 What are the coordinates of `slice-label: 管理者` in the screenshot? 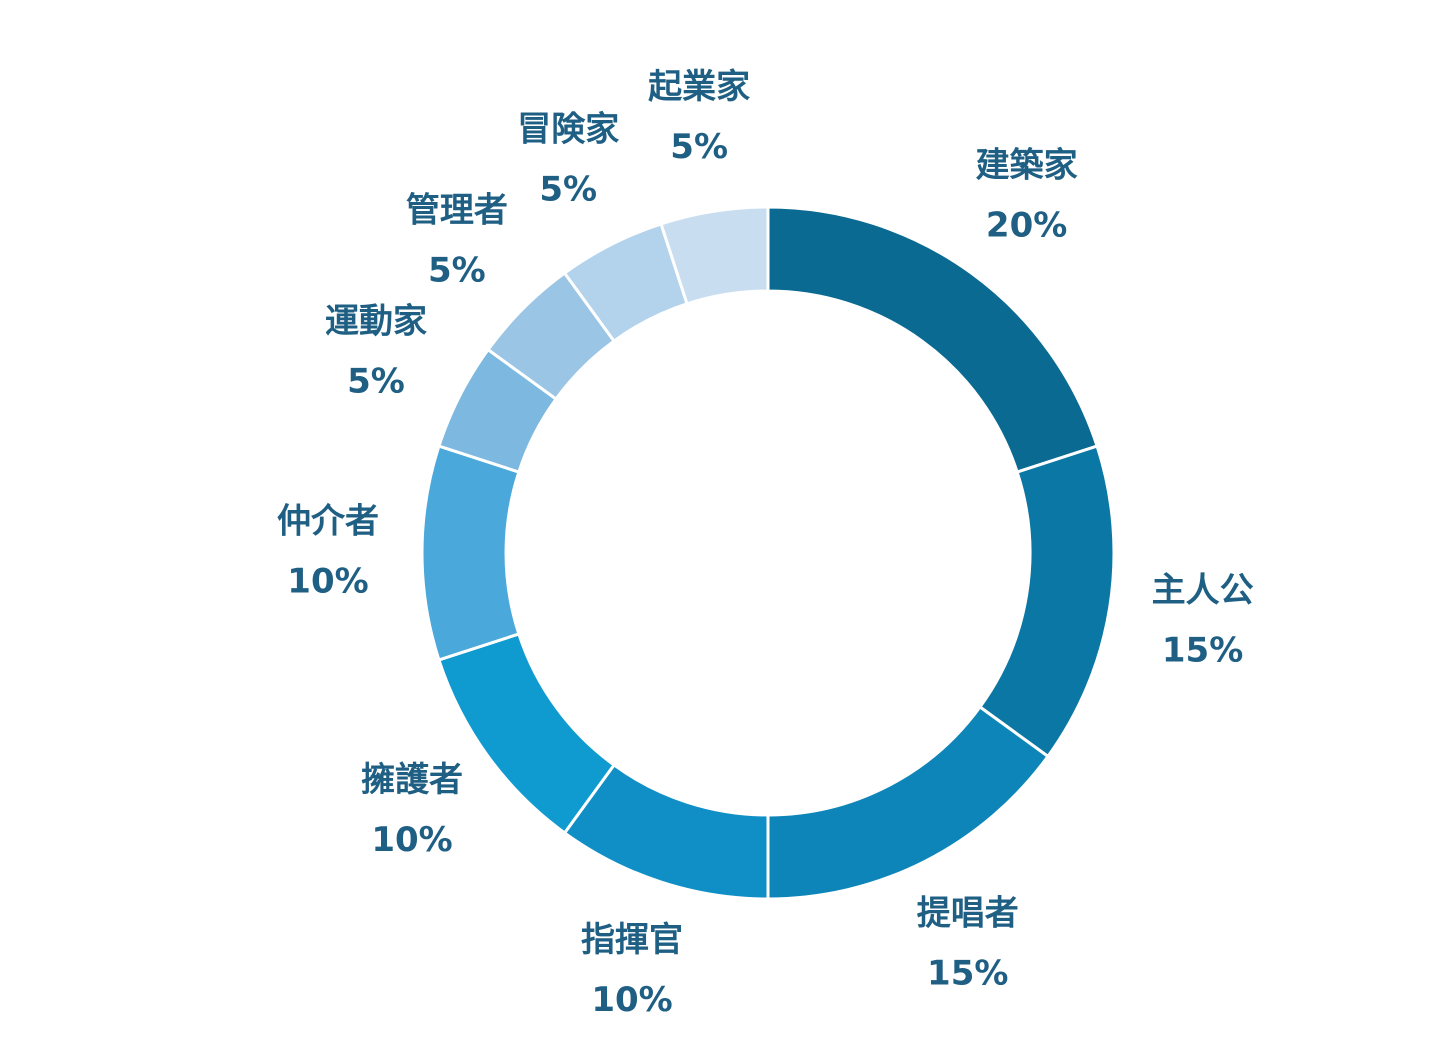 It's located at (457, 210).